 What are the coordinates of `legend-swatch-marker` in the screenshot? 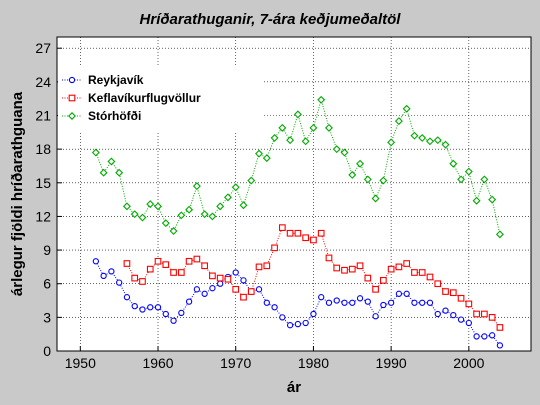 It's located at (72, 80).